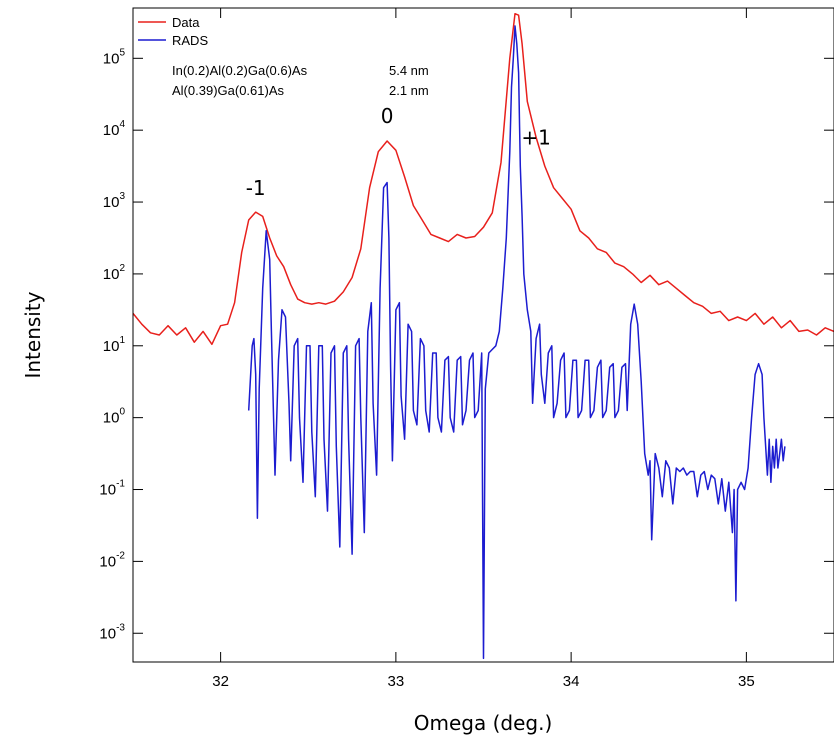 The height and width of the screenshot is (750, 834). What do you see at coordinates (483, 723) in the screenshot?
I see `x-axis-title: Omega (deg.)` at bounding box center [483, 723].